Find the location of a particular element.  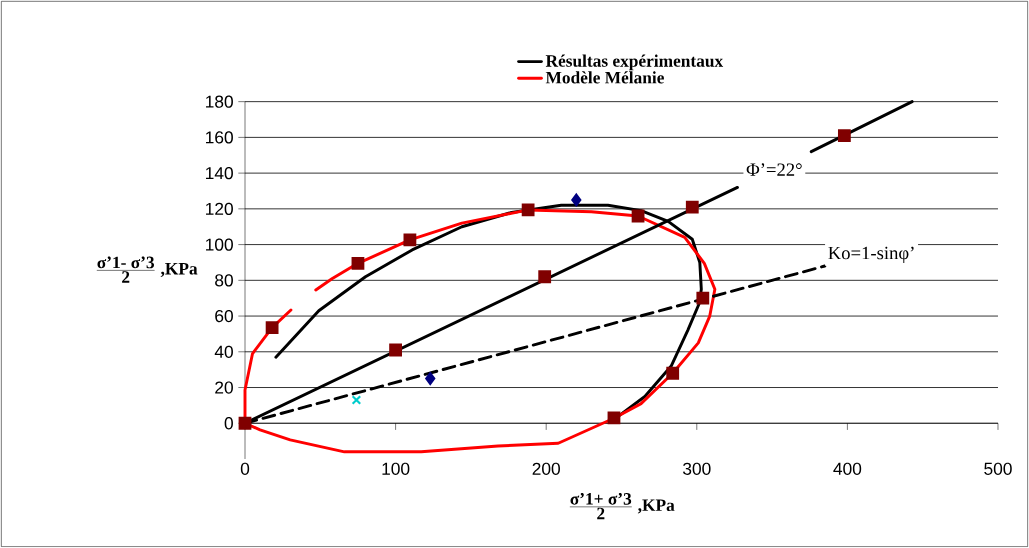

x-tick-label: 300 is located at coordinates (697, 468).